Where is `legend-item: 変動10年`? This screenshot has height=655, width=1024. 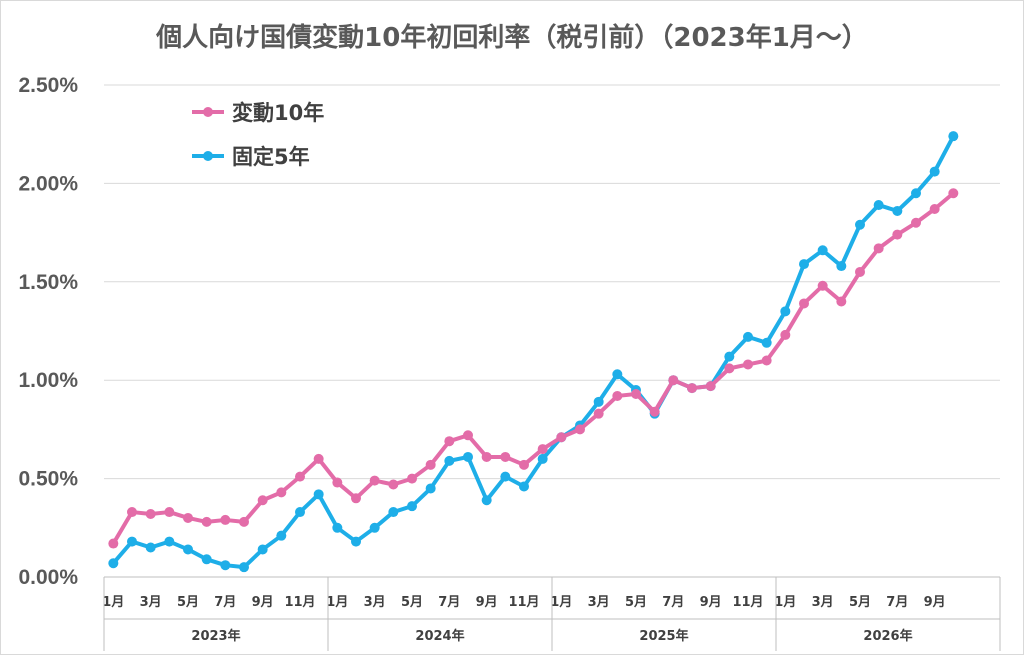
legend-item: 変動10年 is located at coordinates (258, 113).